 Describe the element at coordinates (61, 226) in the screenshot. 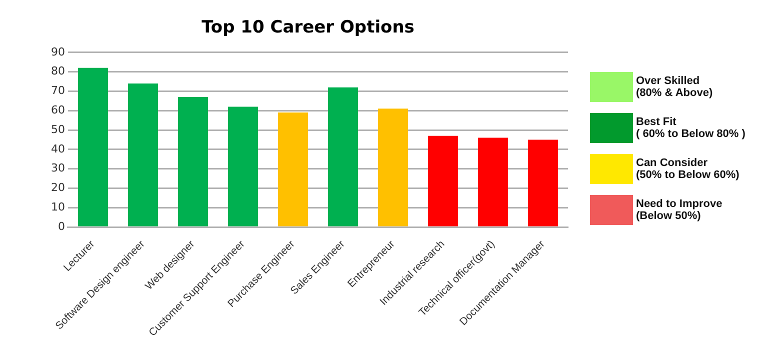

I see `y-tick-label: 0` at that location.